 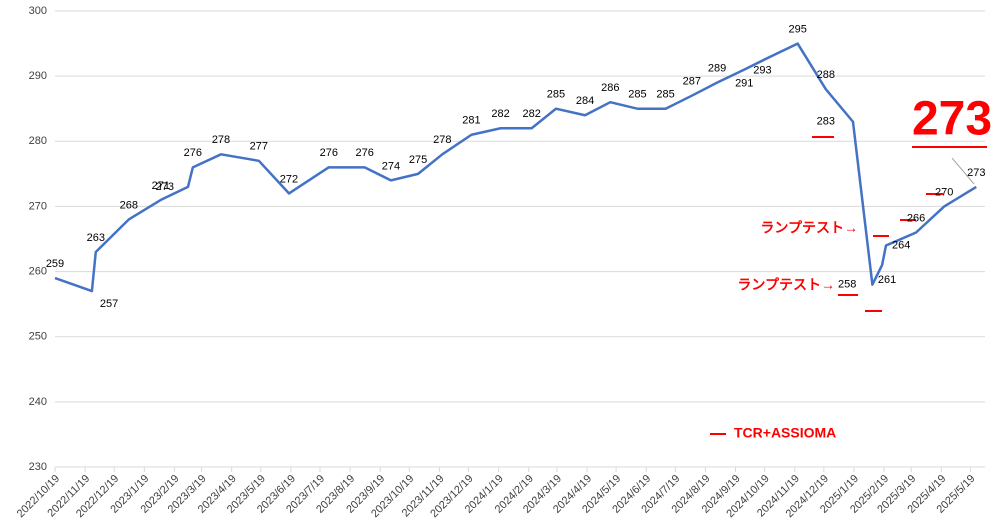 What do you see at coordinates (129, 205) in the screenshot?
I see `data-label: 268` at bounding box center [129, 205].